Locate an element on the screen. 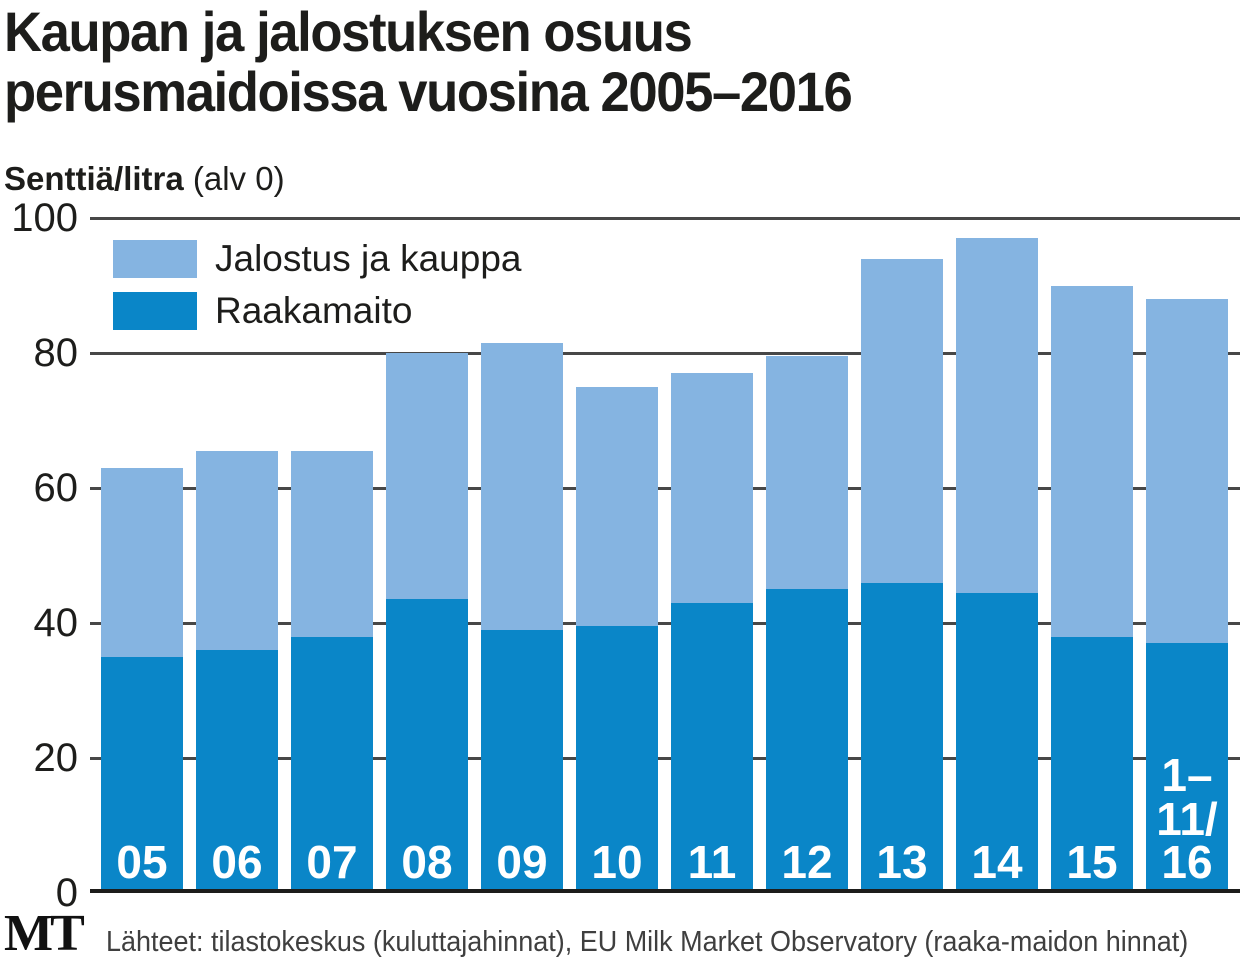 The width and height of the screenshot is (1240, 966). bar-10: 10 is located at coordinates (617, 639).